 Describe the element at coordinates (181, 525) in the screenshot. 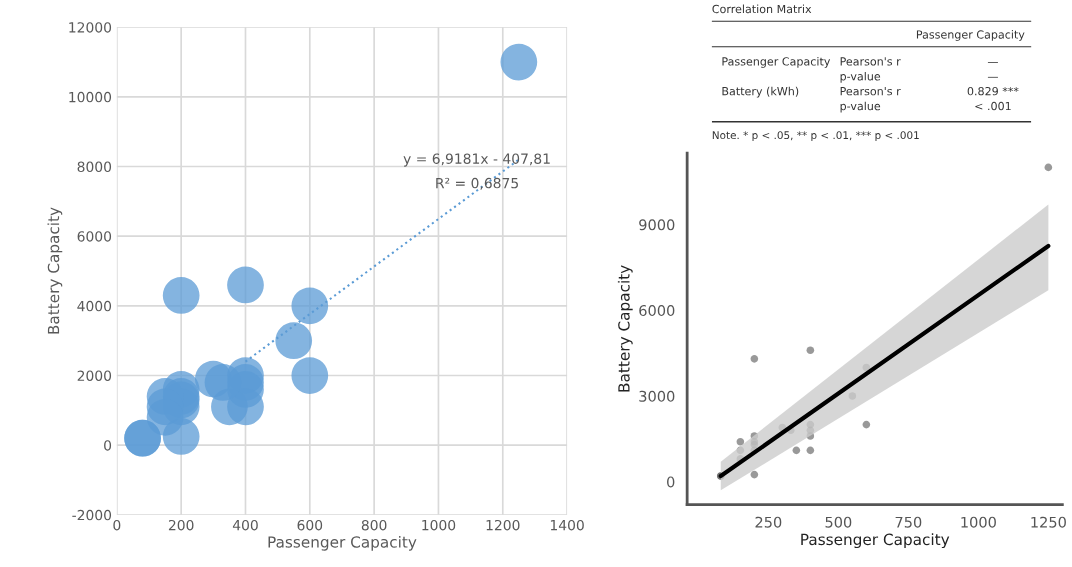

I see `x-tick-label: 200` at that location.